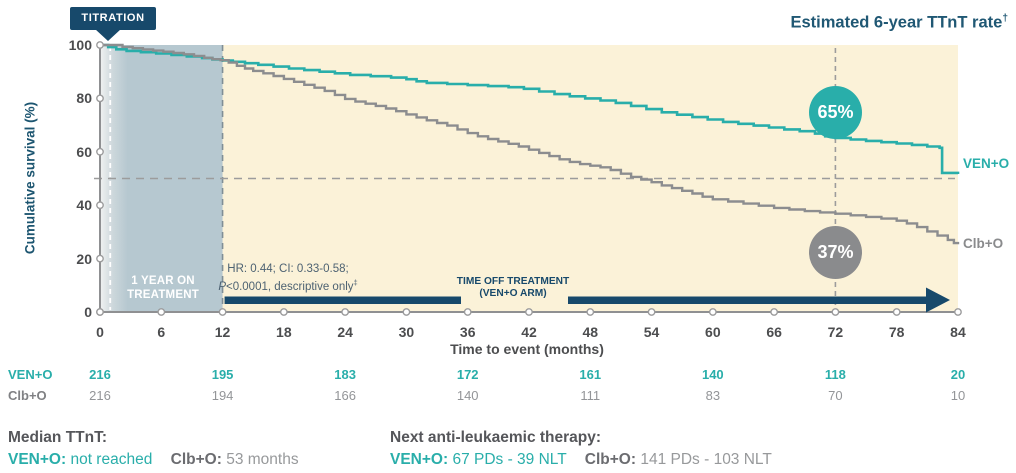 Image resolution: width=1016 pixels, height=473 pixels. What do you see at coordinates (712, 374) in the screenshot?
I see `risk-count-veno: 140` at bounding box center [712, 374].